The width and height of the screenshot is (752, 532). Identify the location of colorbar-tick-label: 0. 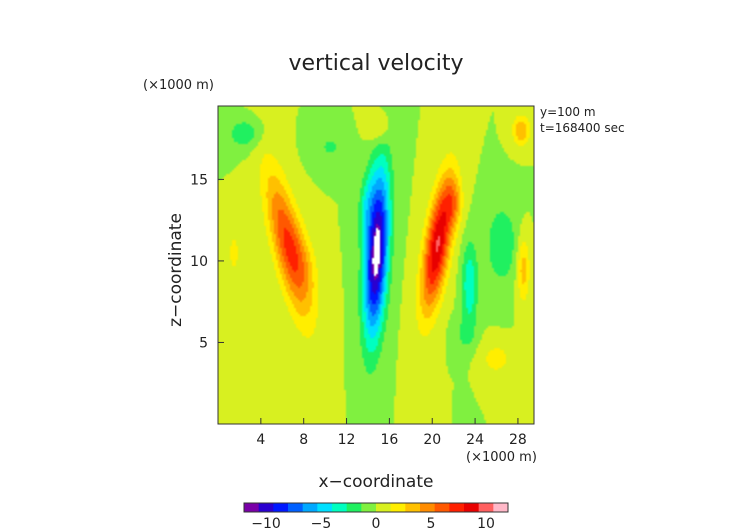
(376, 524).